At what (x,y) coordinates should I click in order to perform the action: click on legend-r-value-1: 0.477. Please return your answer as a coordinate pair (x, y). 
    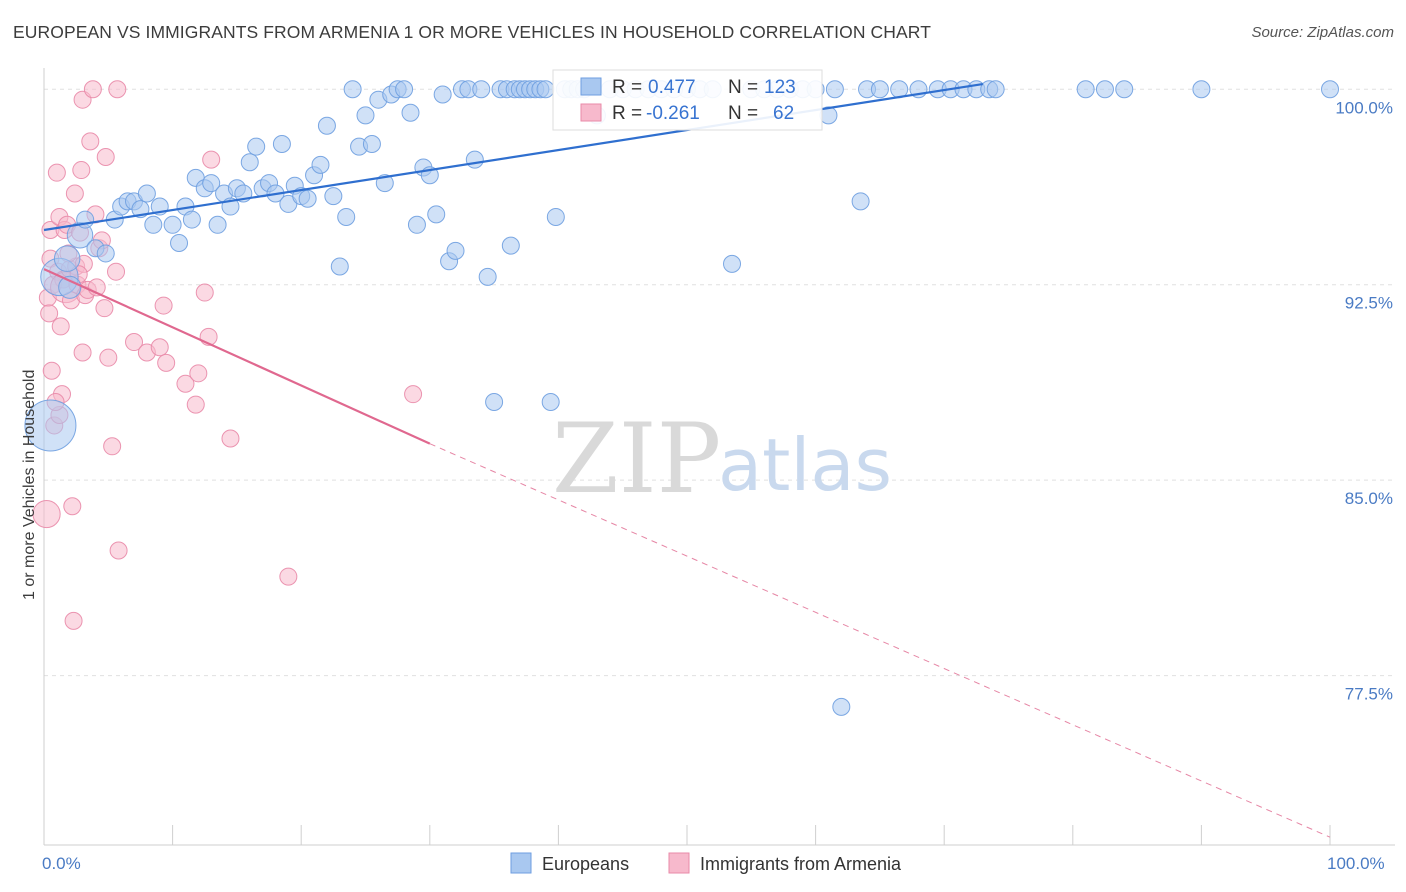
    Looking at the image, I should click on (672, 87).